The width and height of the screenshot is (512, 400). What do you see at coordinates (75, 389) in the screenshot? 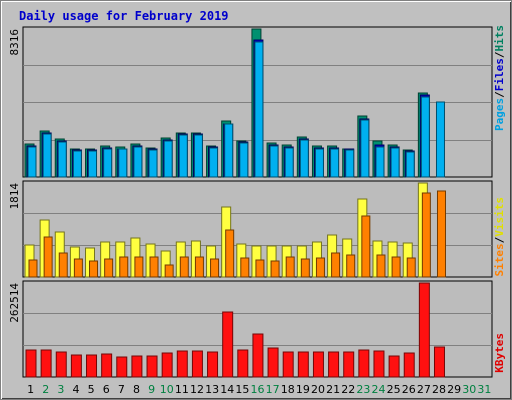
I see `day-label-4: 4` at bounding box center [75, 389].